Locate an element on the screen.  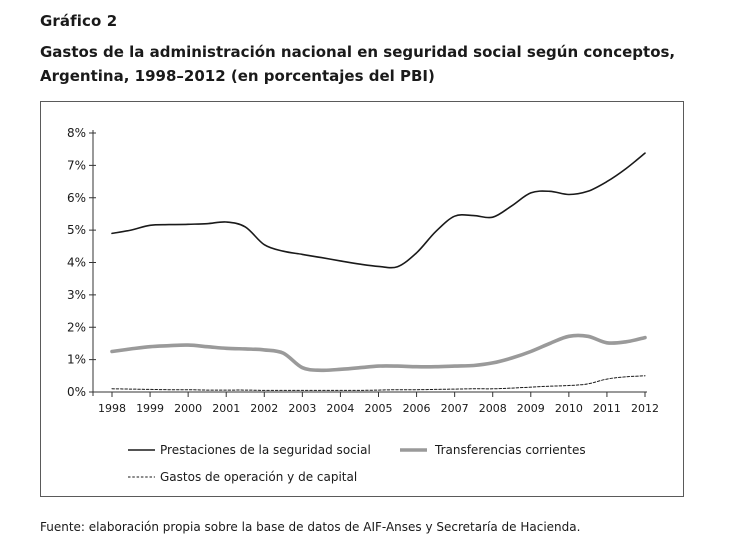
x-tick-label: 2003 is located at coordinates (302, 408).